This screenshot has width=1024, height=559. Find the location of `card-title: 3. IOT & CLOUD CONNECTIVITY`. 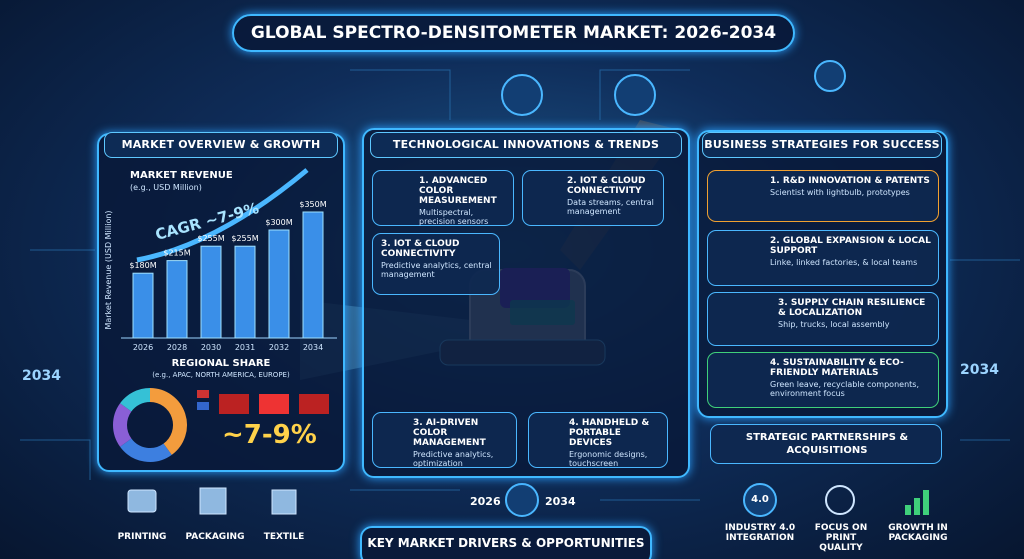

card-title: 3. IOT & CLOUD CONNECTIVITY is located at coordinates (420, 249).